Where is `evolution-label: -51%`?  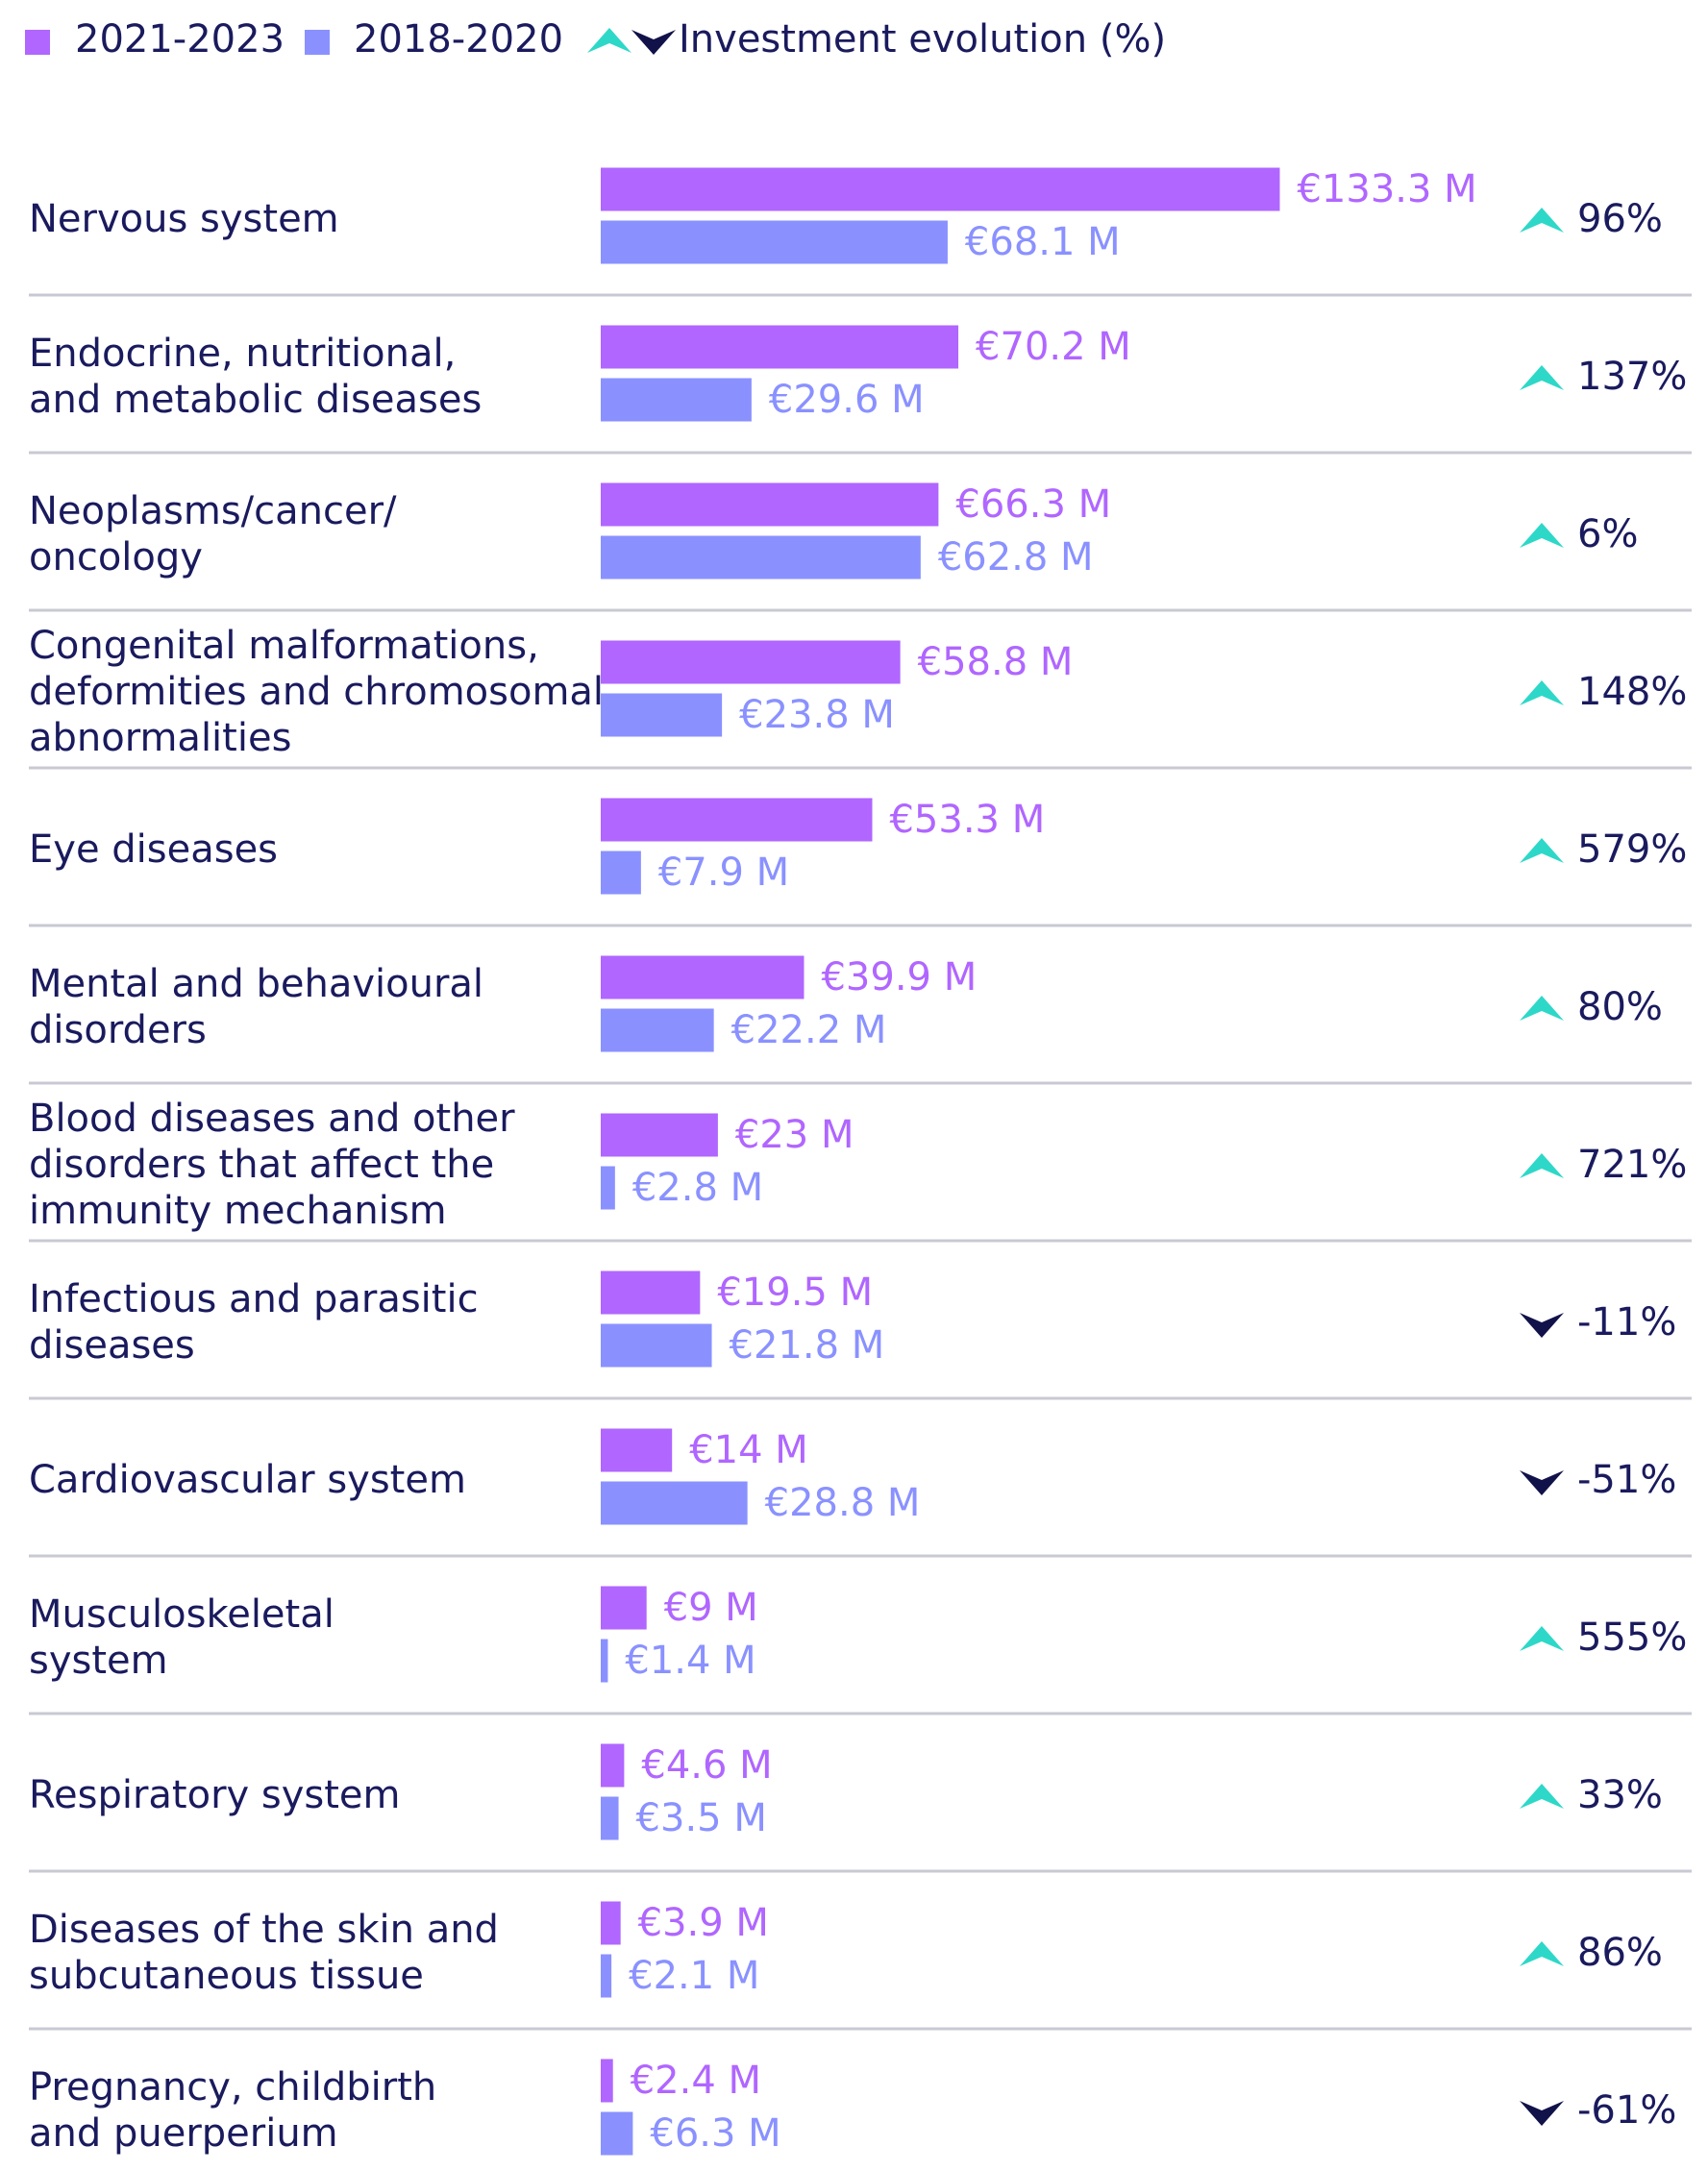 evolution-label: -51% is located at coordinates (1627, 1480).